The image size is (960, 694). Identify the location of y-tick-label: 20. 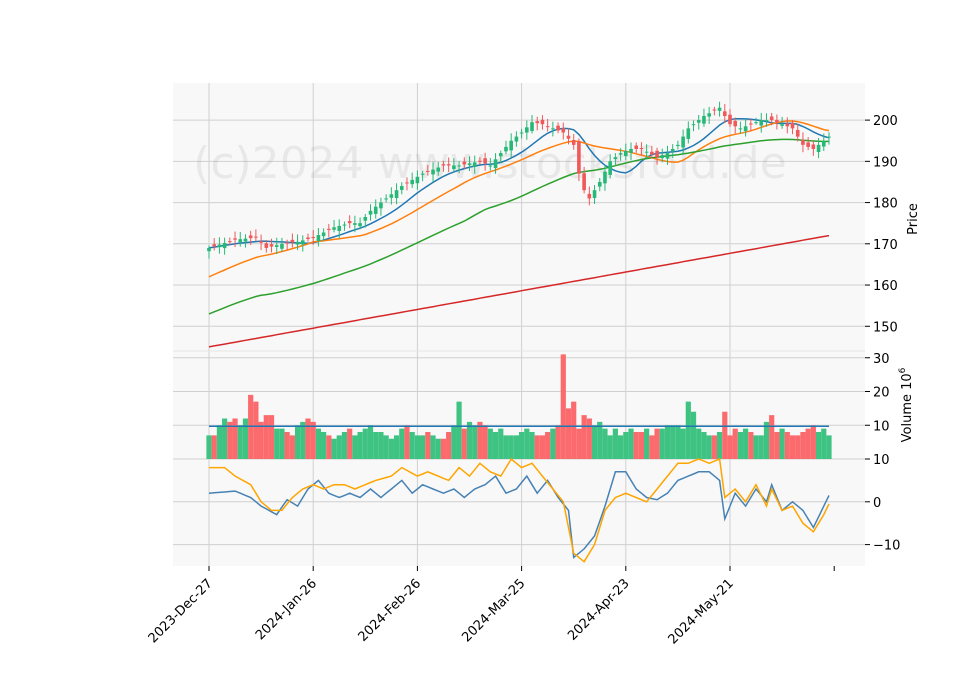
(881, 393).